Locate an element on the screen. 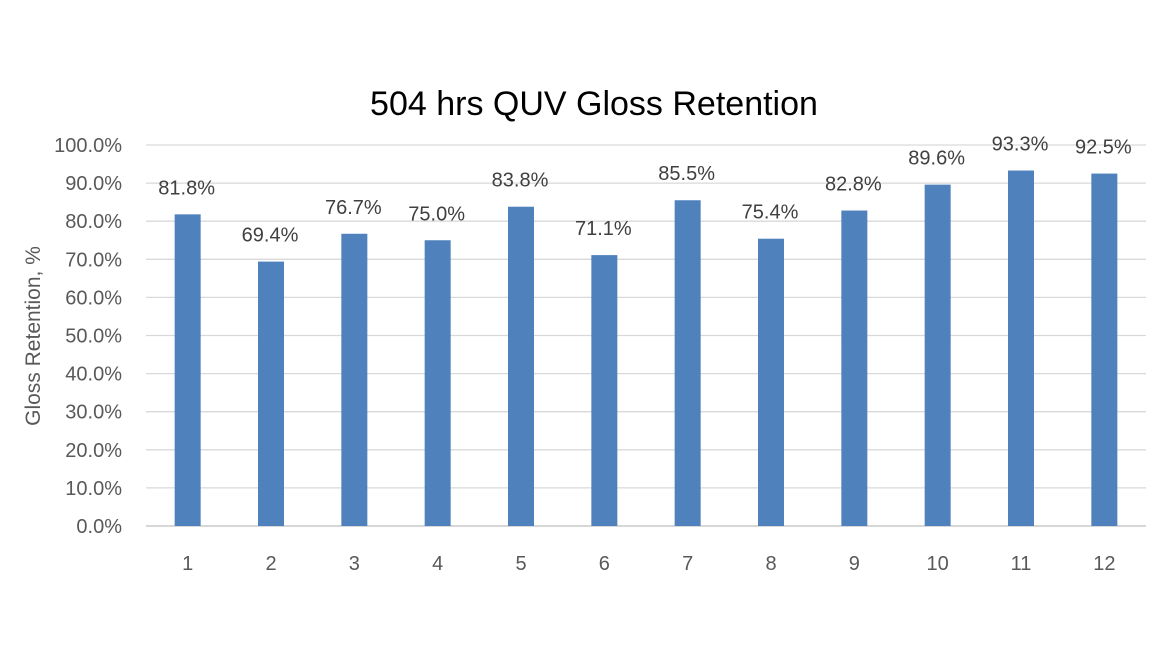 The height and width of the screenshot is (658, 1170). x-tick-label: 11 is located at coordinates (1021, 564).